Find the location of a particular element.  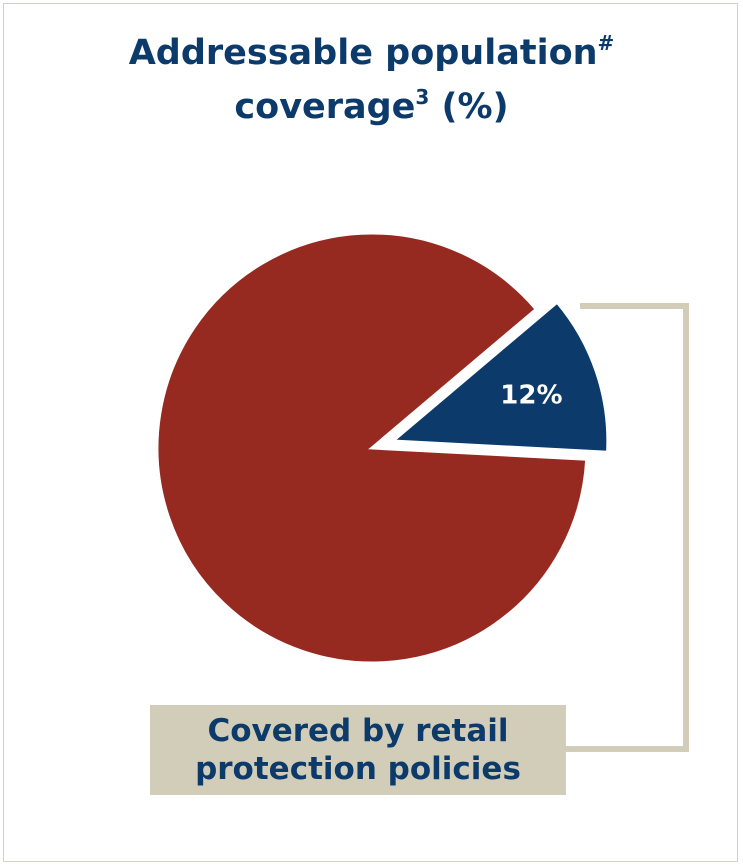

title-line1-superscript: # is located at coordinates (606, 43).